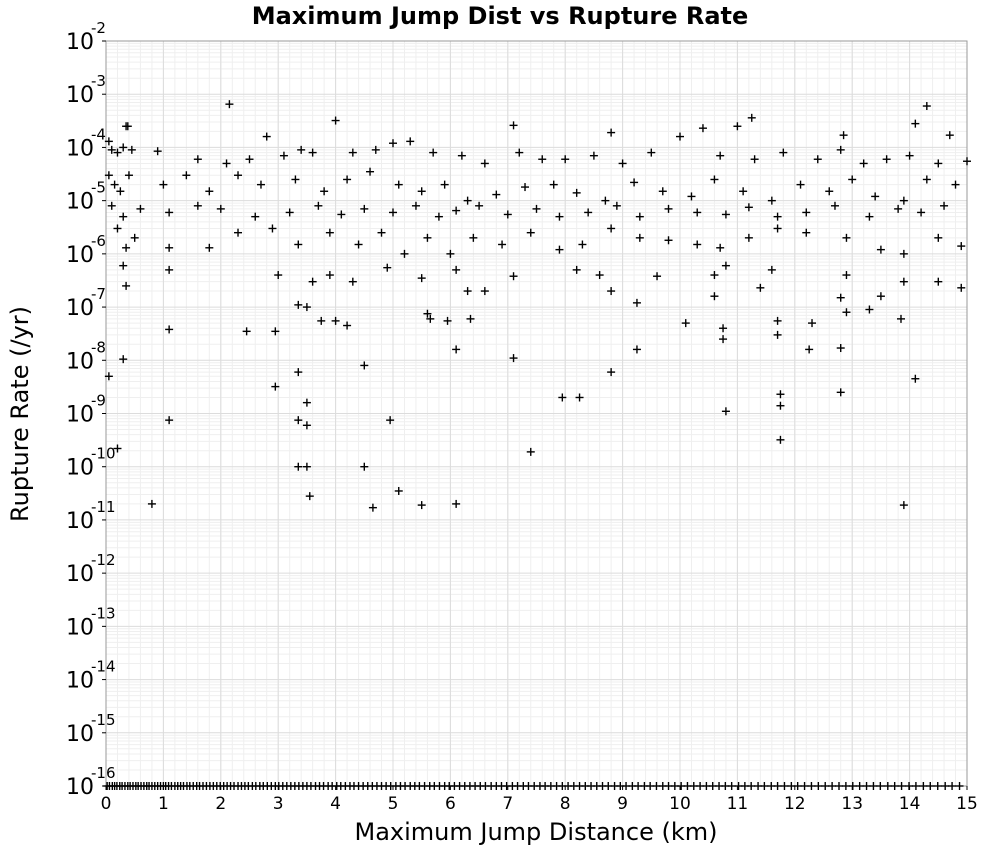  Describe the element at coordinates (103, 773) in the screenshot. I see `y-tick-exponent: -16` at that location.